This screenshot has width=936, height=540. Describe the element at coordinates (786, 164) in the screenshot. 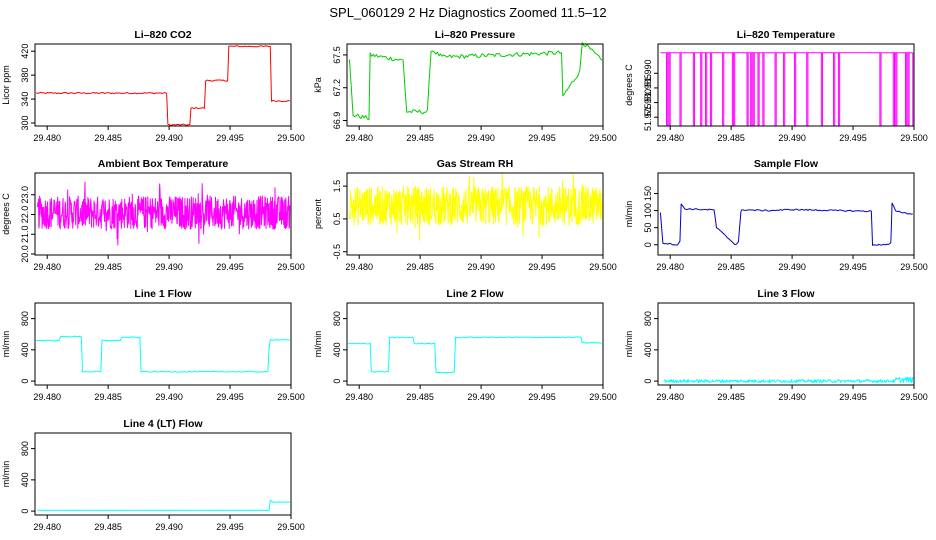

I see `chart-title: Sample Flow` at that location.